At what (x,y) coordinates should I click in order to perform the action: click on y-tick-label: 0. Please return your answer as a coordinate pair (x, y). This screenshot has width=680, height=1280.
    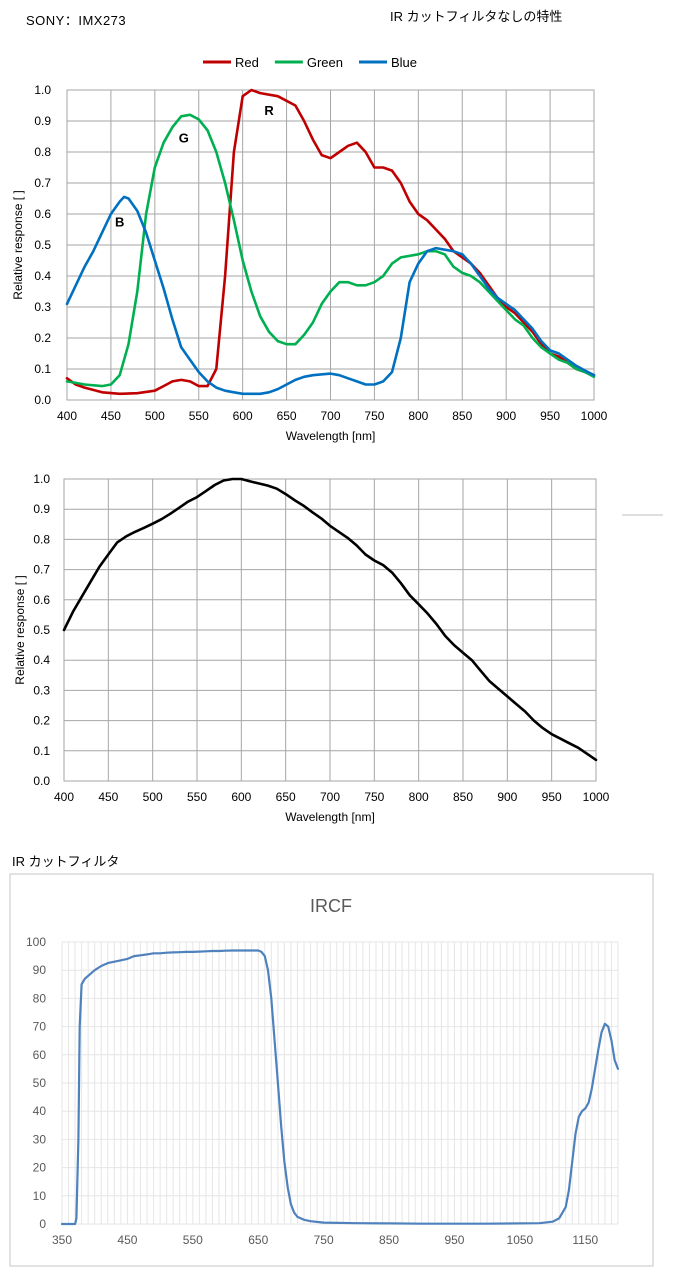
    Looking at the image, I should click on (42, 1224).